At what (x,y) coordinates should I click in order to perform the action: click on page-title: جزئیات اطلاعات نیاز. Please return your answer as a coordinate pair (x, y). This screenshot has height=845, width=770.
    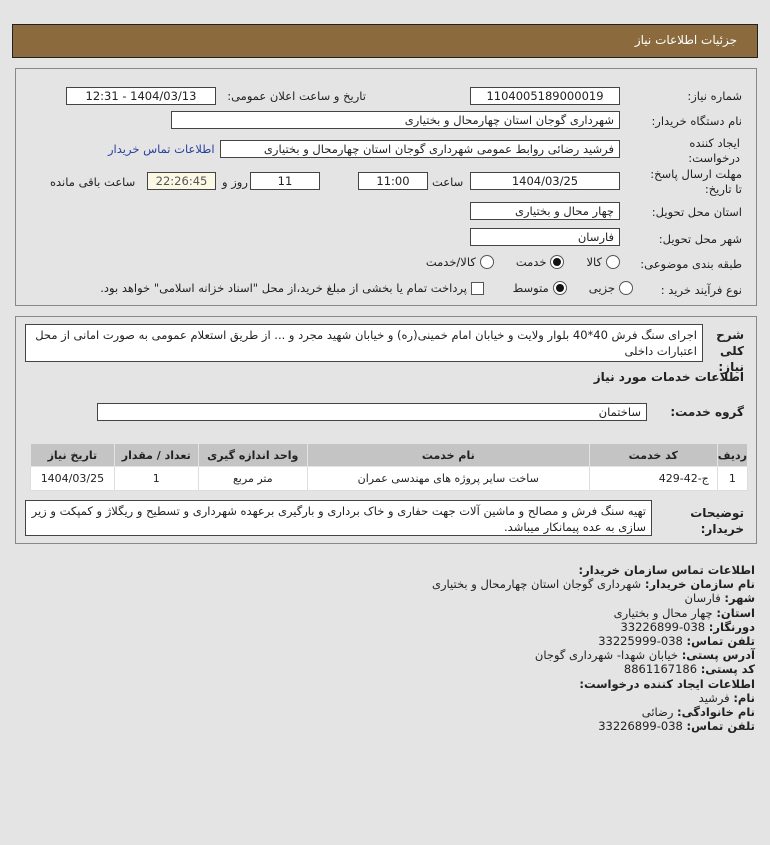
    Looking at the image, I should click on (685, 40).